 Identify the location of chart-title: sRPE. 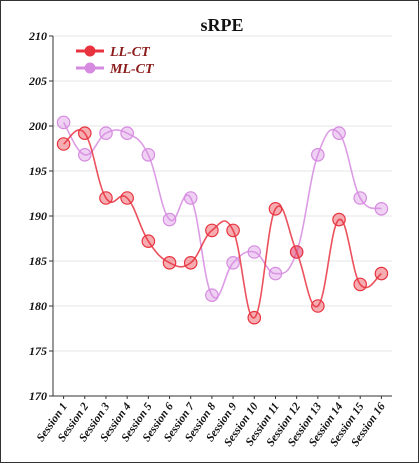
(221, 25).